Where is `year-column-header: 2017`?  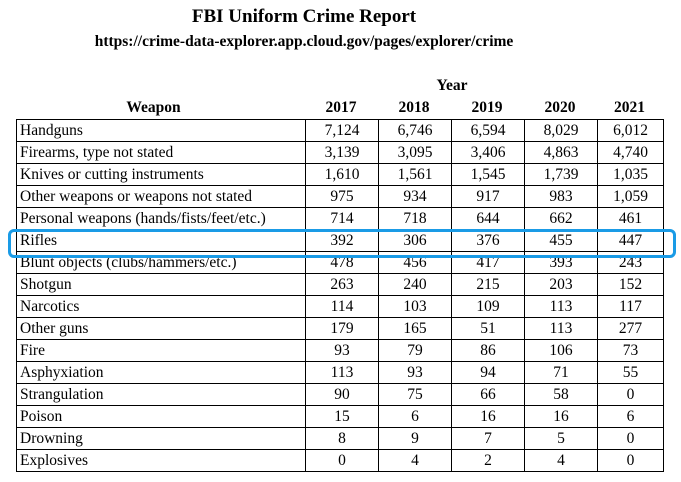
year-column-header: 2017 is located at coordinates (341, 107).